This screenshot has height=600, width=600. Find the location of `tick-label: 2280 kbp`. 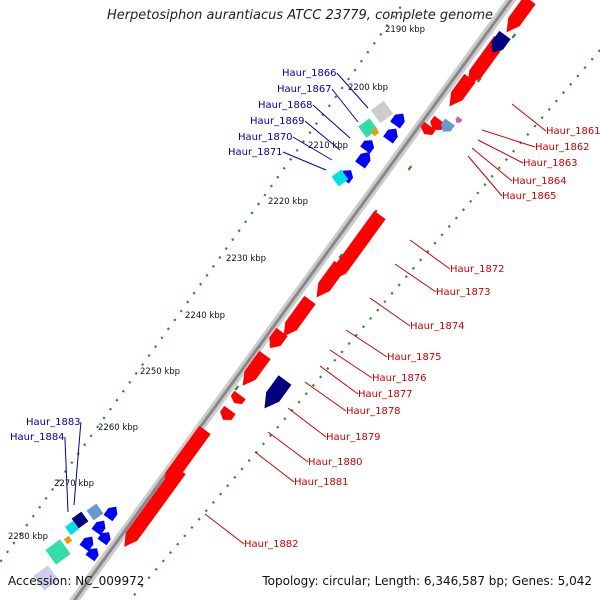

tick-label: 2280 kbp is located at coordinates (28, 537).